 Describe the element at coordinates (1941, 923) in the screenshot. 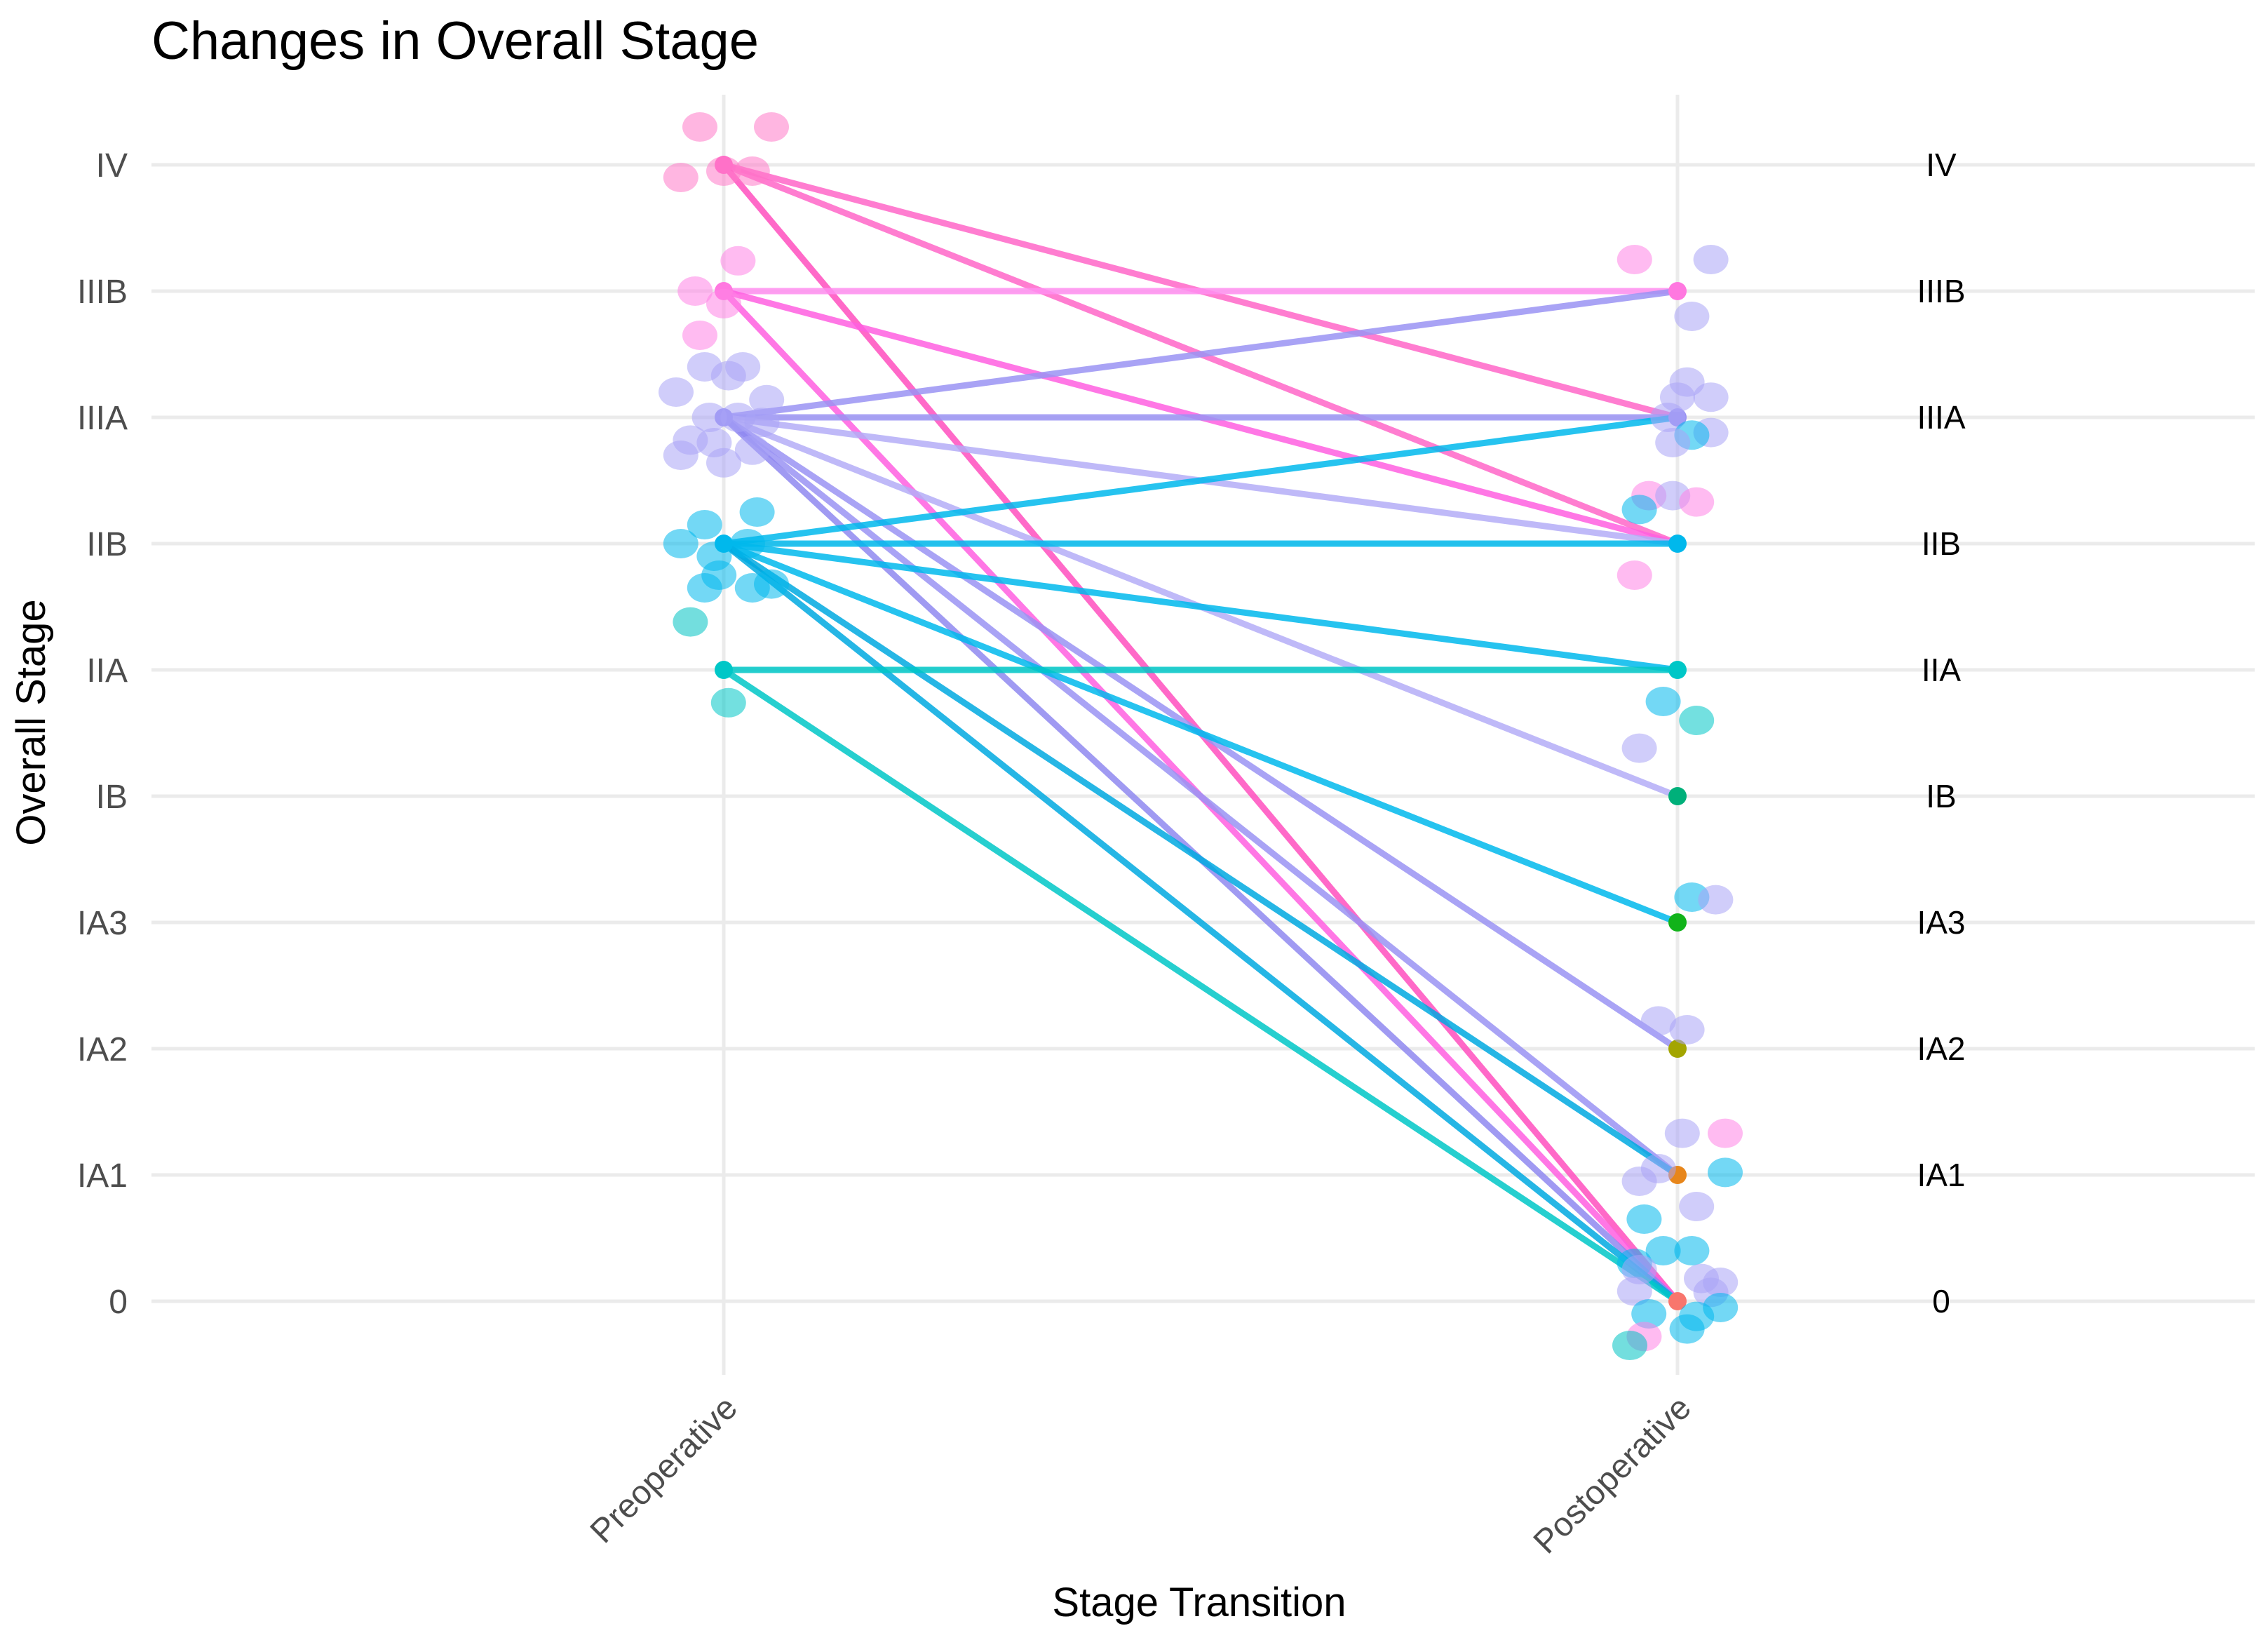

I see `right-stage-label: IA3` at that location.